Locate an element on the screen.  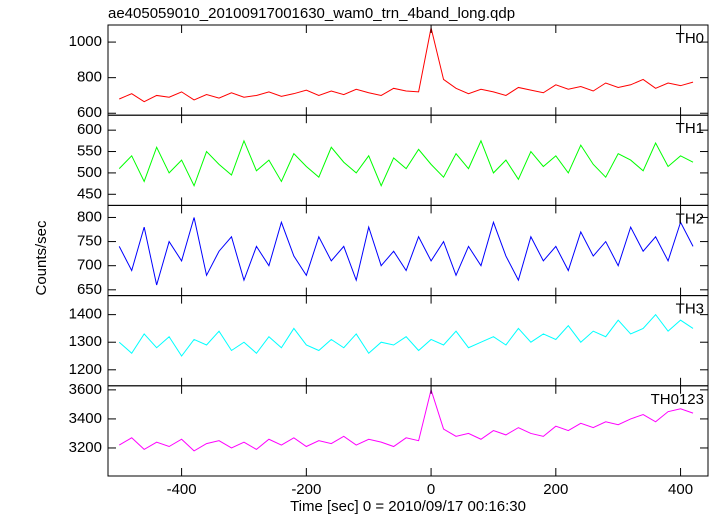
y-tick-label: 550 is located at coordinates (89, 151).